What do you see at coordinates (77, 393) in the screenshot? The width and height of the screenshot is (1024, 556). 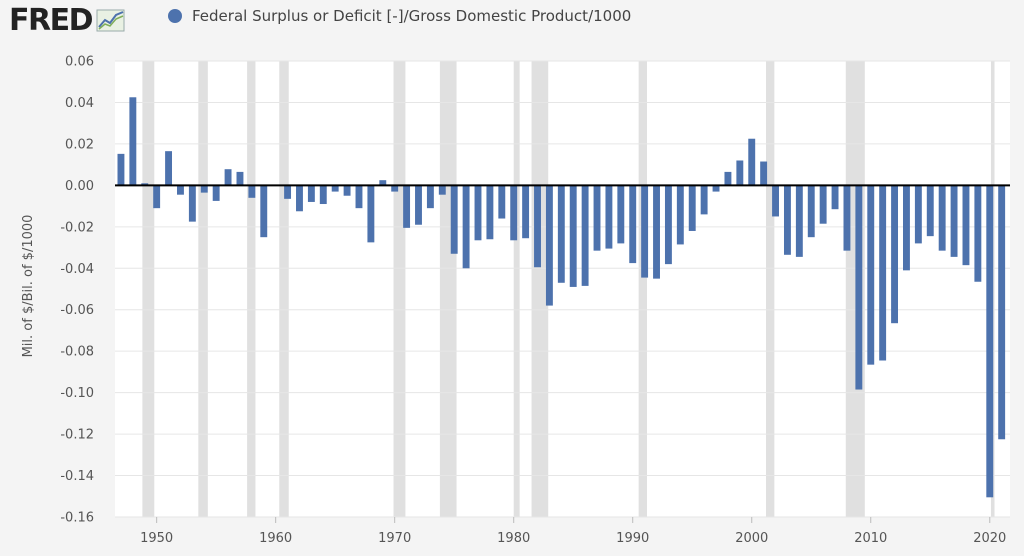 I see `y-tick-label: -0.10` at bounding box center [77, 393].